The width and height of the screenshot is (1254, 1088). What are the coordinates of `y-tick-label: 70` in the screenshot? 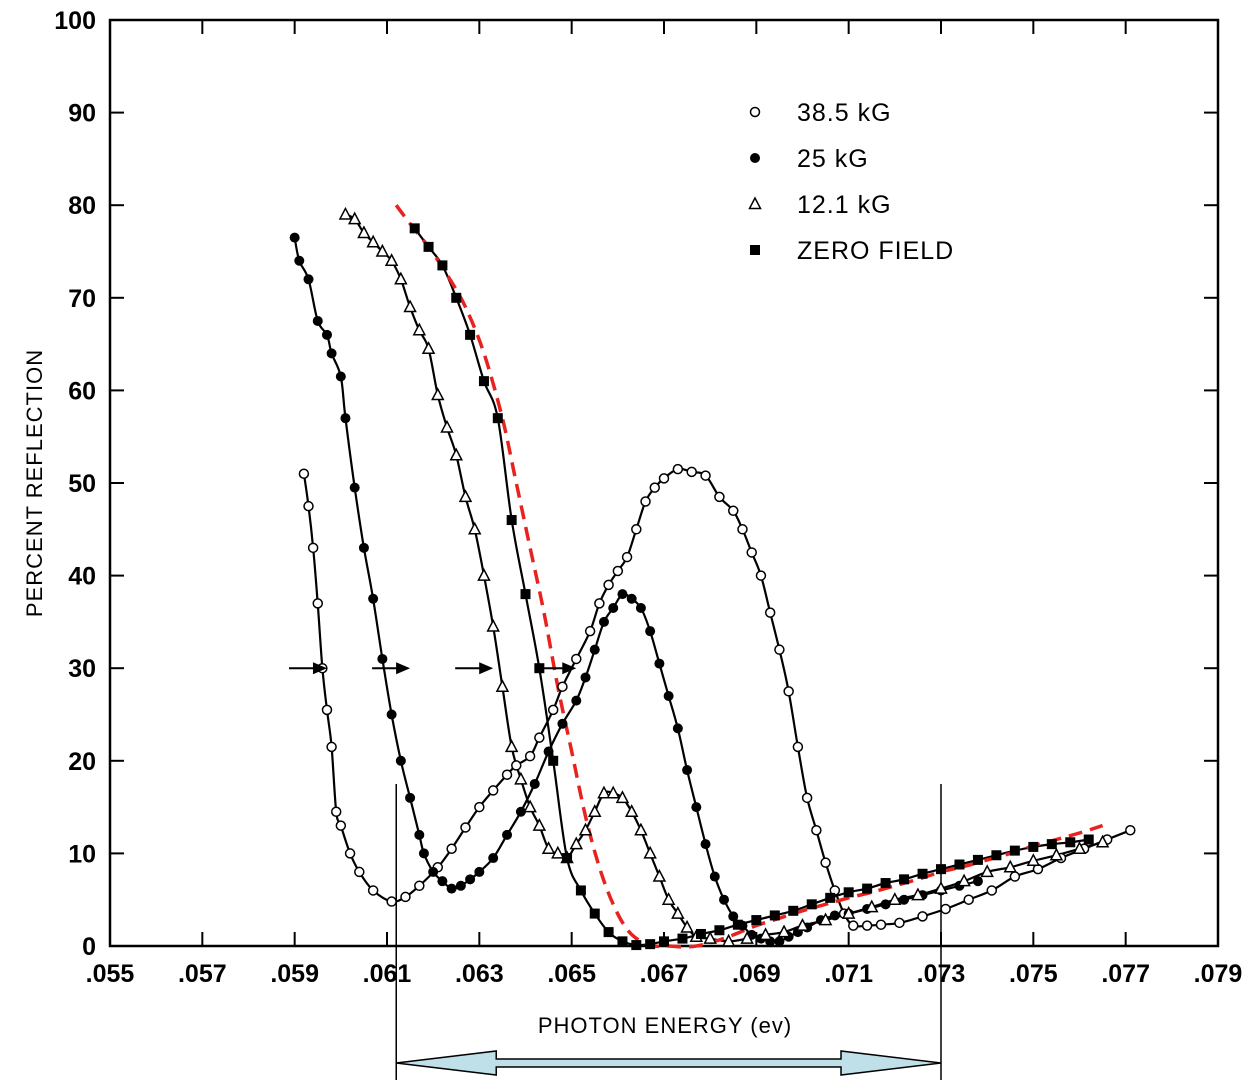 It's located at (82, 299).